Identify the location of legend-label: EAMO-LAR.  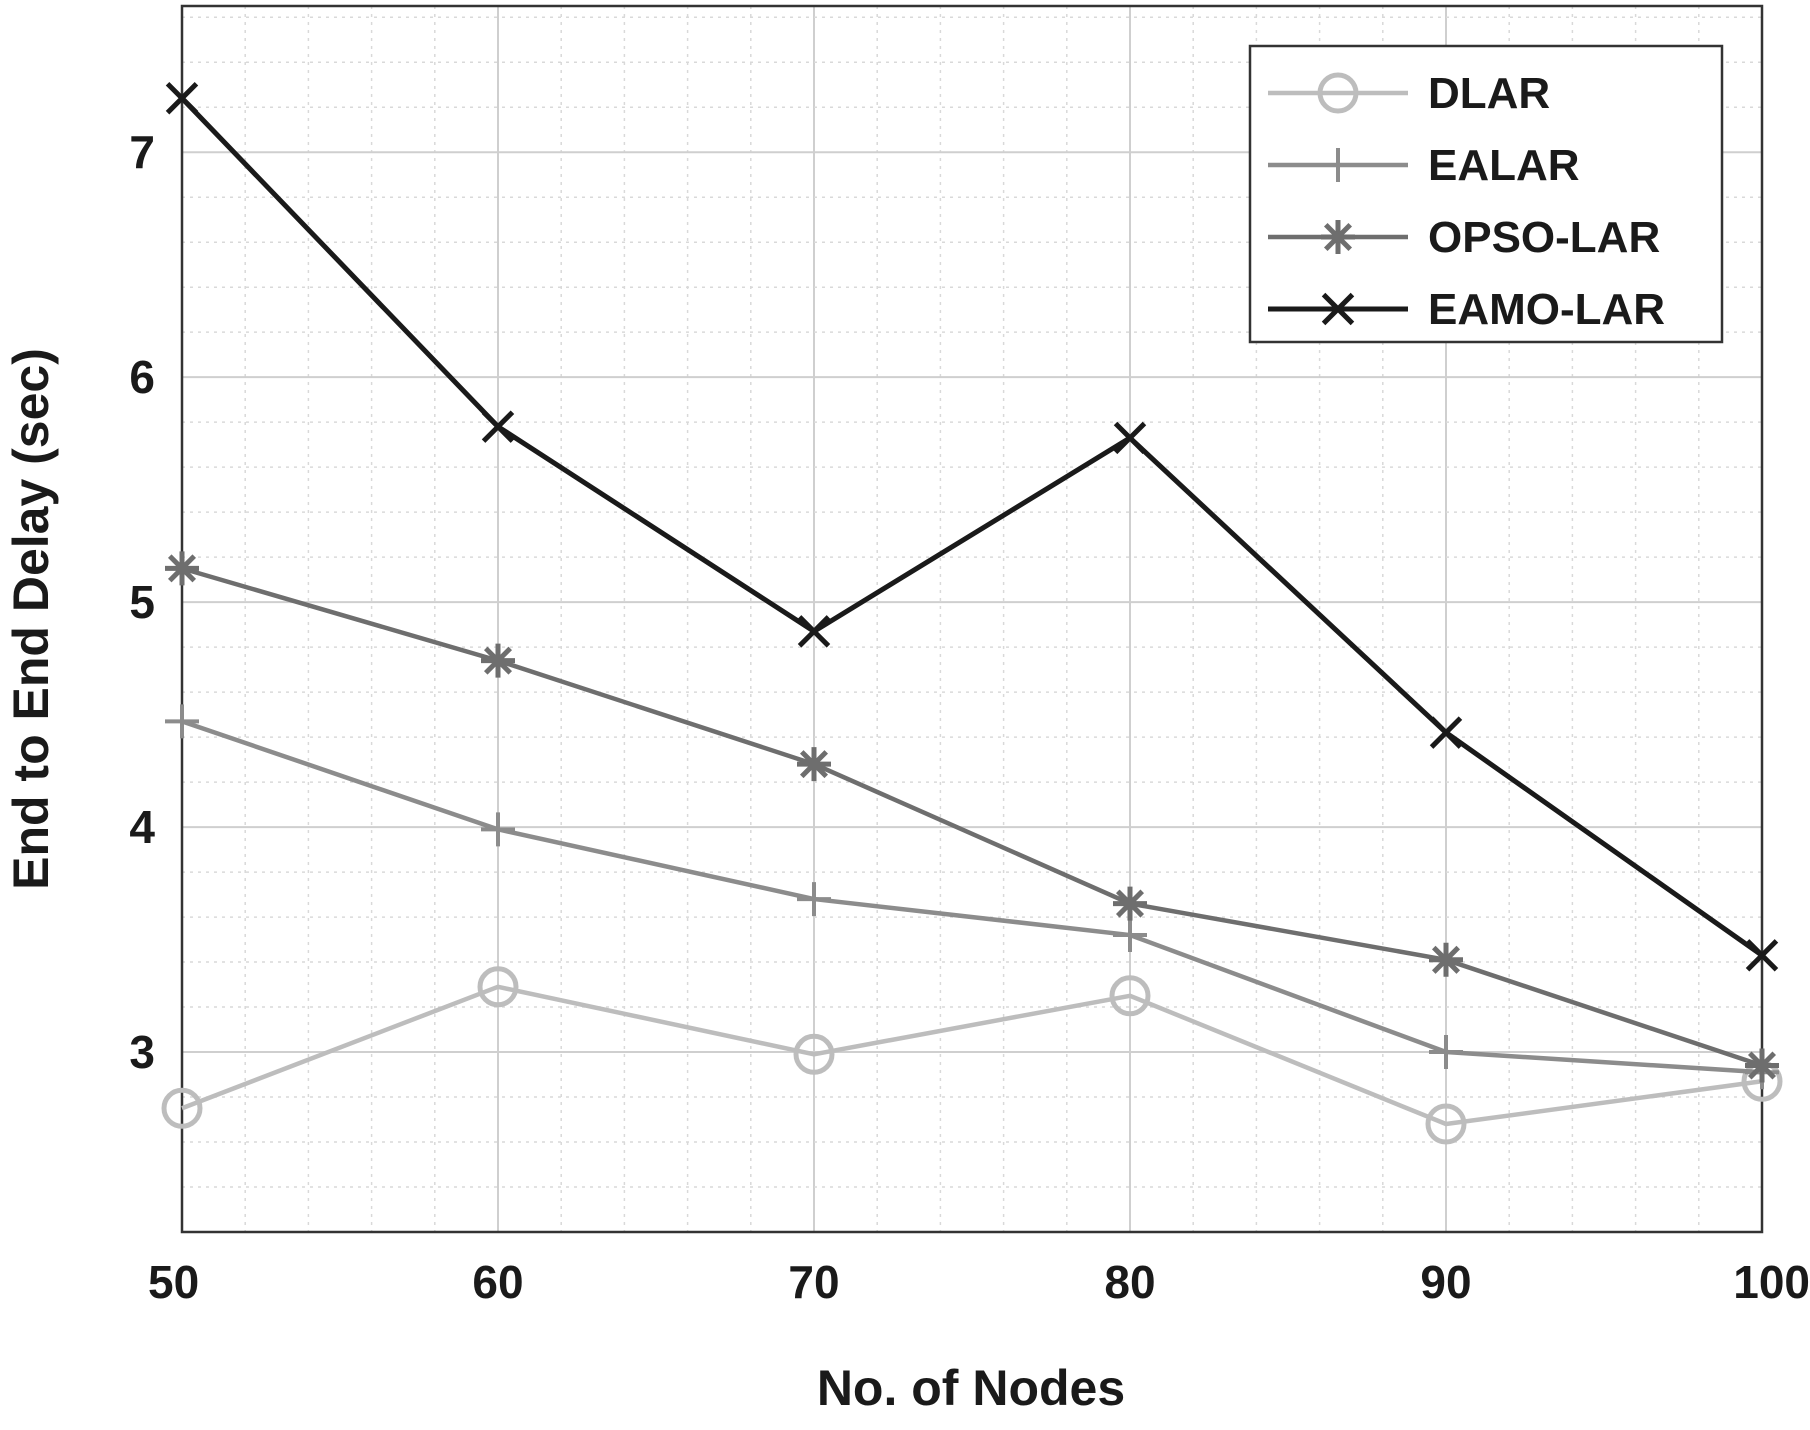
(1546, 309).